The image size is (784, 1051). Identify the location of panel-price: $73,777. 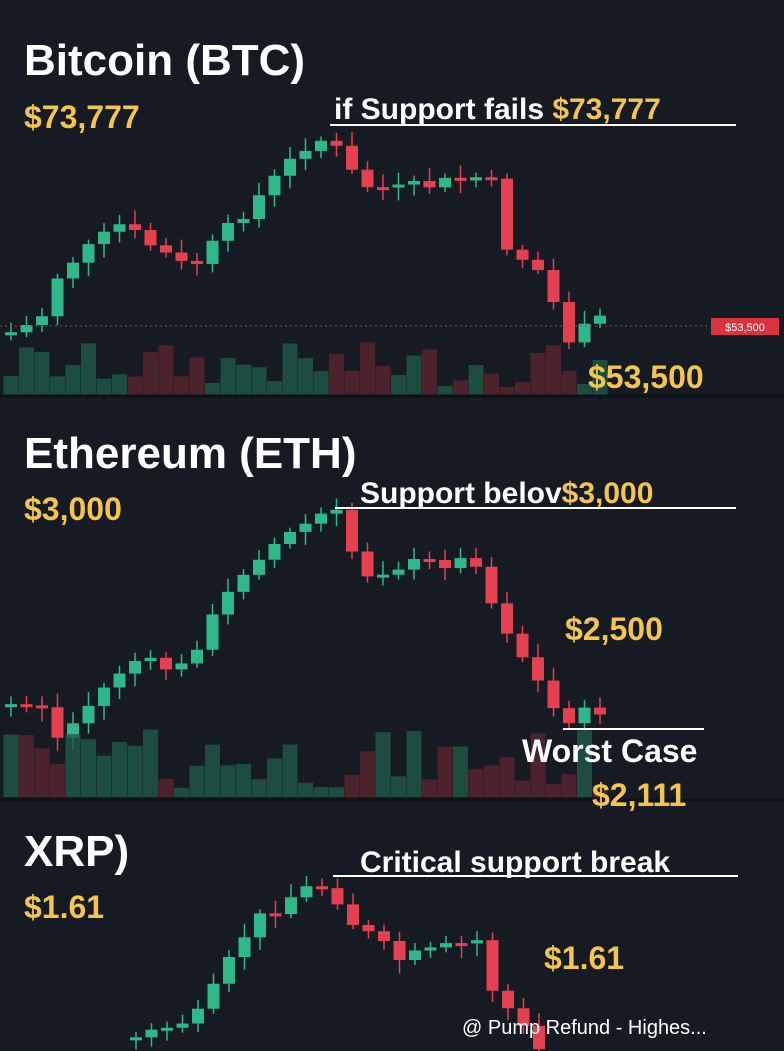
(82, 117).